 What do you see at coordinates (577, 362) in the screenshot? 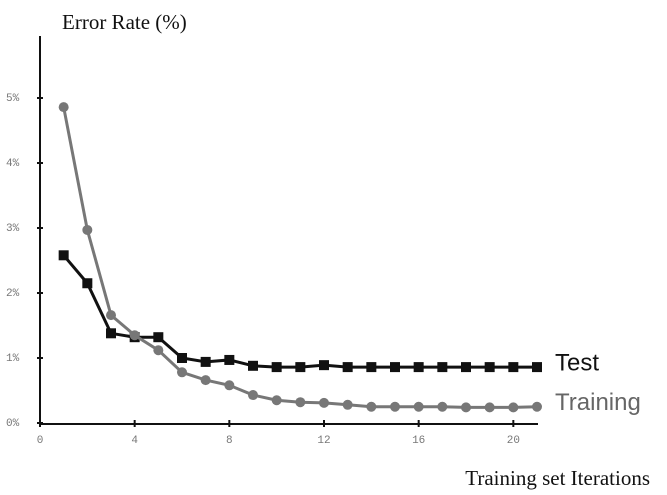
I see `series-label: Test` at bounding box center [577, 362].